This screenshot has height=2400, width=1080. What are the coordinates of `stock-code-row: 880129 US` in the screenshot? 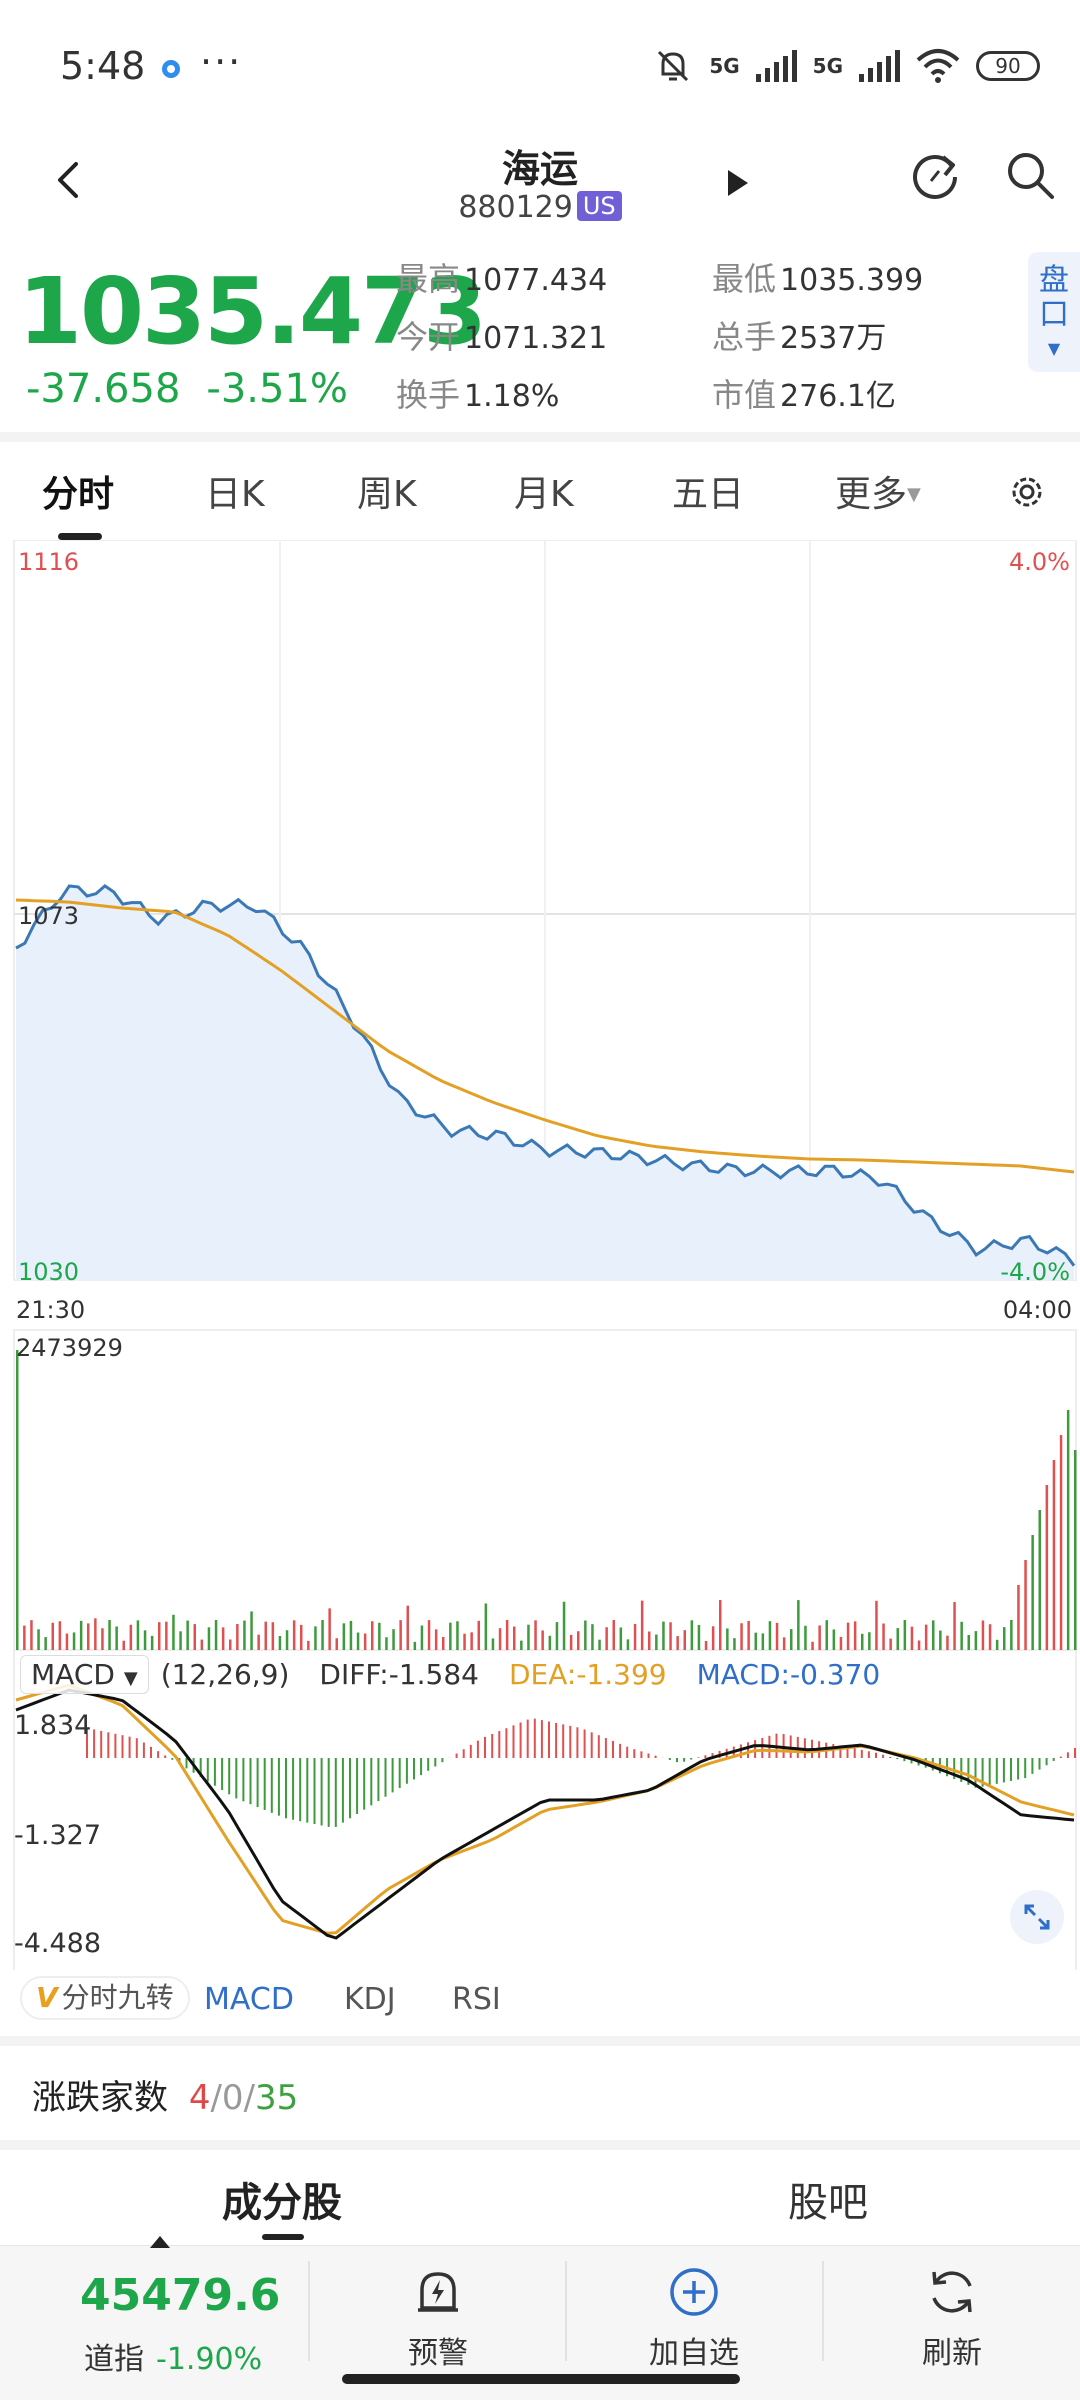 It's located at (540, 207).